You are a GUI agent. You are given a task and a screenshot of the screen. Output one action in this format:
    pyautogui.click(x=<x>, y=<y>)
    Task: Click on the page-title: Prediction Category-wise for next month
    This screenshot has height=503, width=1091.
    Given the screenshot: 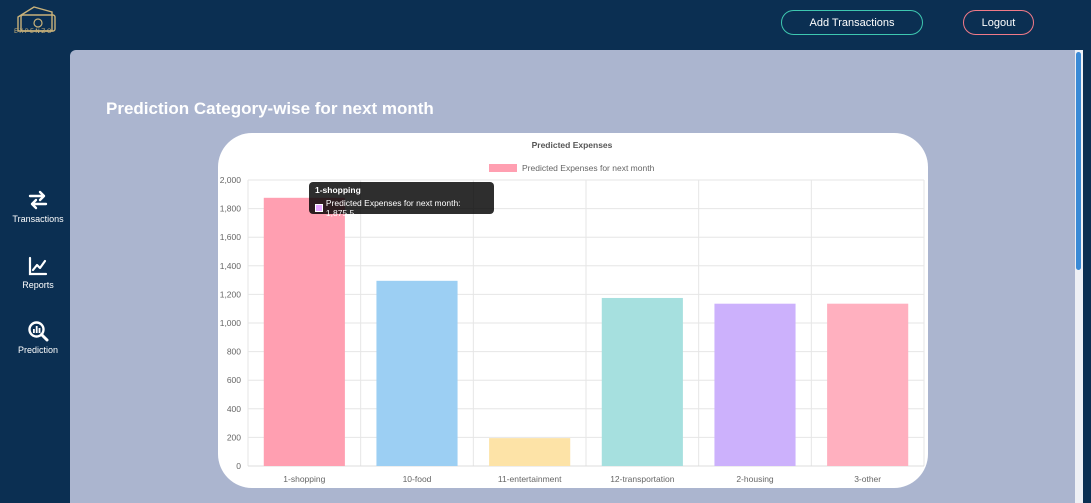 What is the action you would take?
    pyautogui.click(x=270, y=108)
    